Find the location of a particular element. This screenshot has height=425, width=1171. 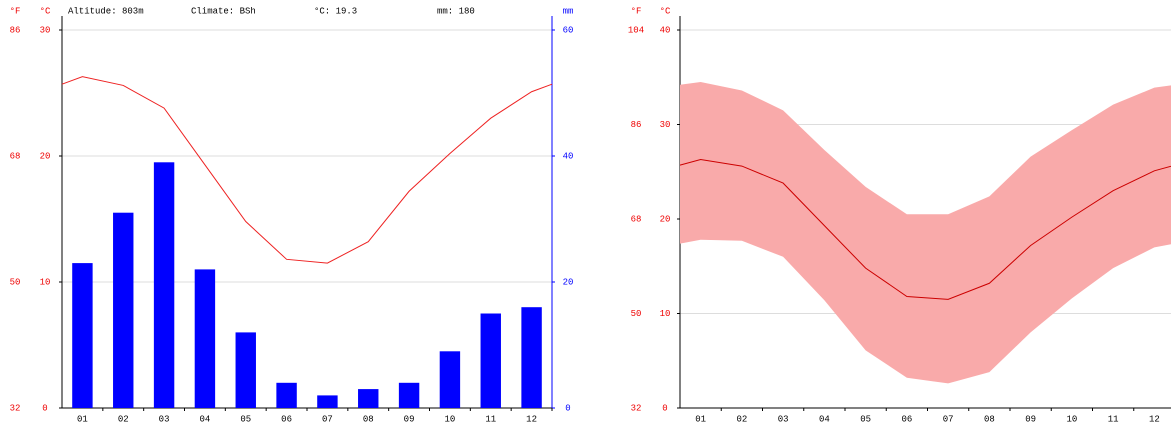

y2-tick-label: 20 is located at coordinates (568, 282).